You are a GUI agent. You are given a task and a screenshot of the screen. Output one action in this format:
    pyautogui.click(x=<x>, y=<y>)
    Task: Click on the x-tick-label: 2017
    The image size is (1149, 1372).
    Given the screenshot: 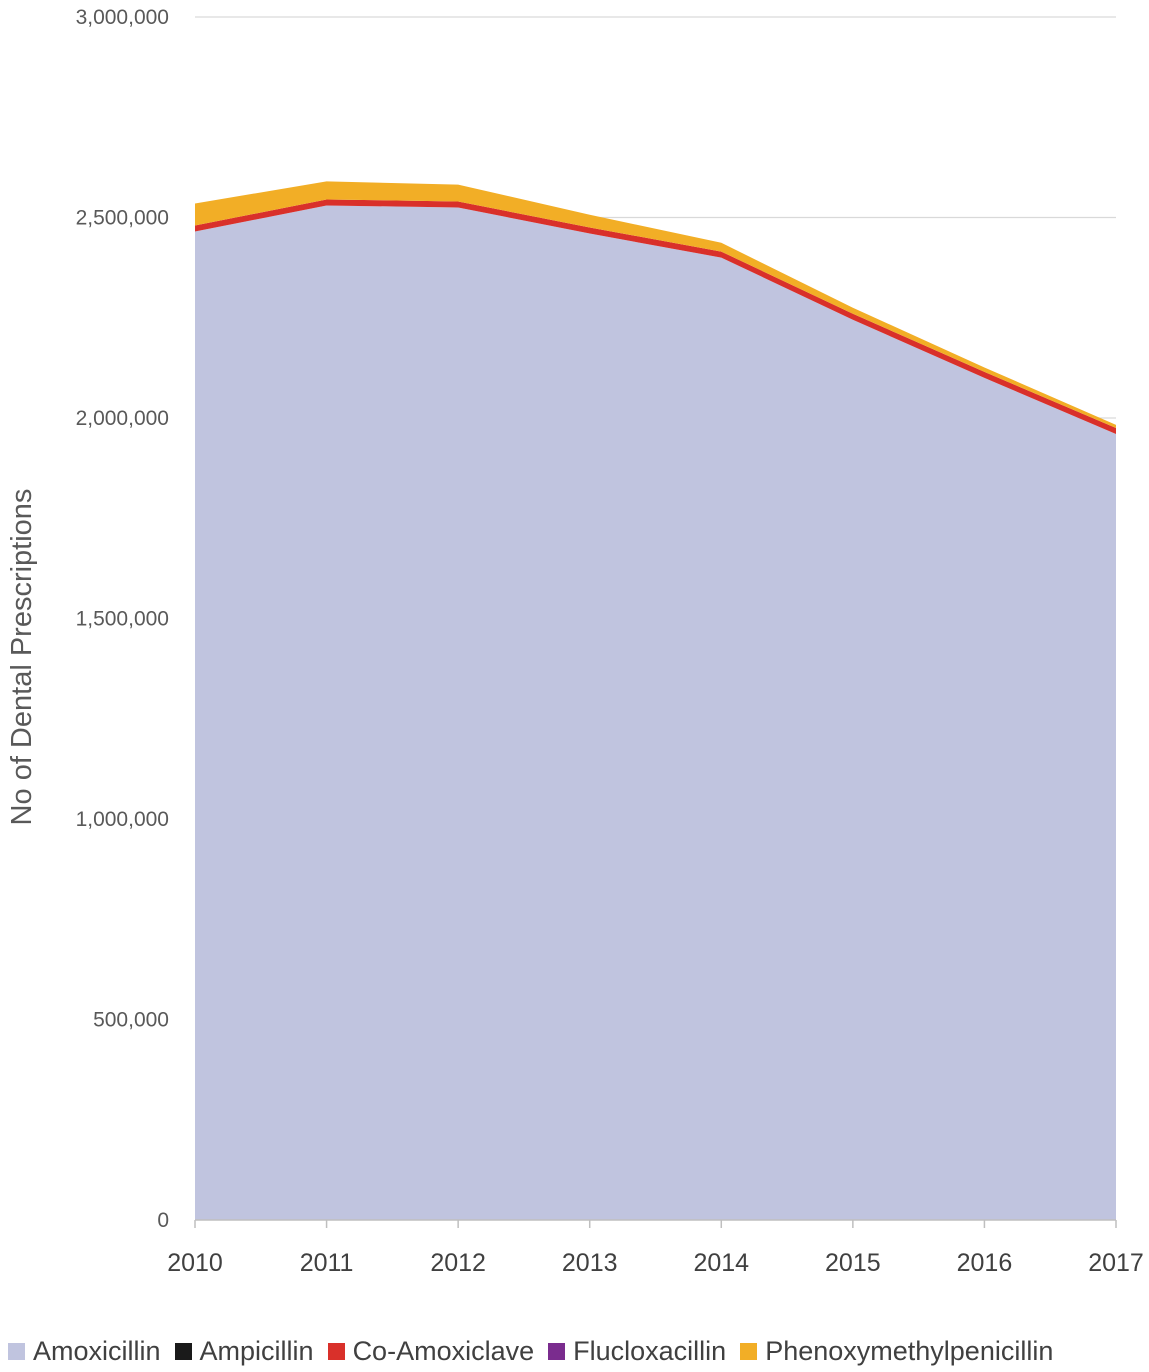 What is the action you would take?
    pyautogui.click(x=1116, y=1263)
    